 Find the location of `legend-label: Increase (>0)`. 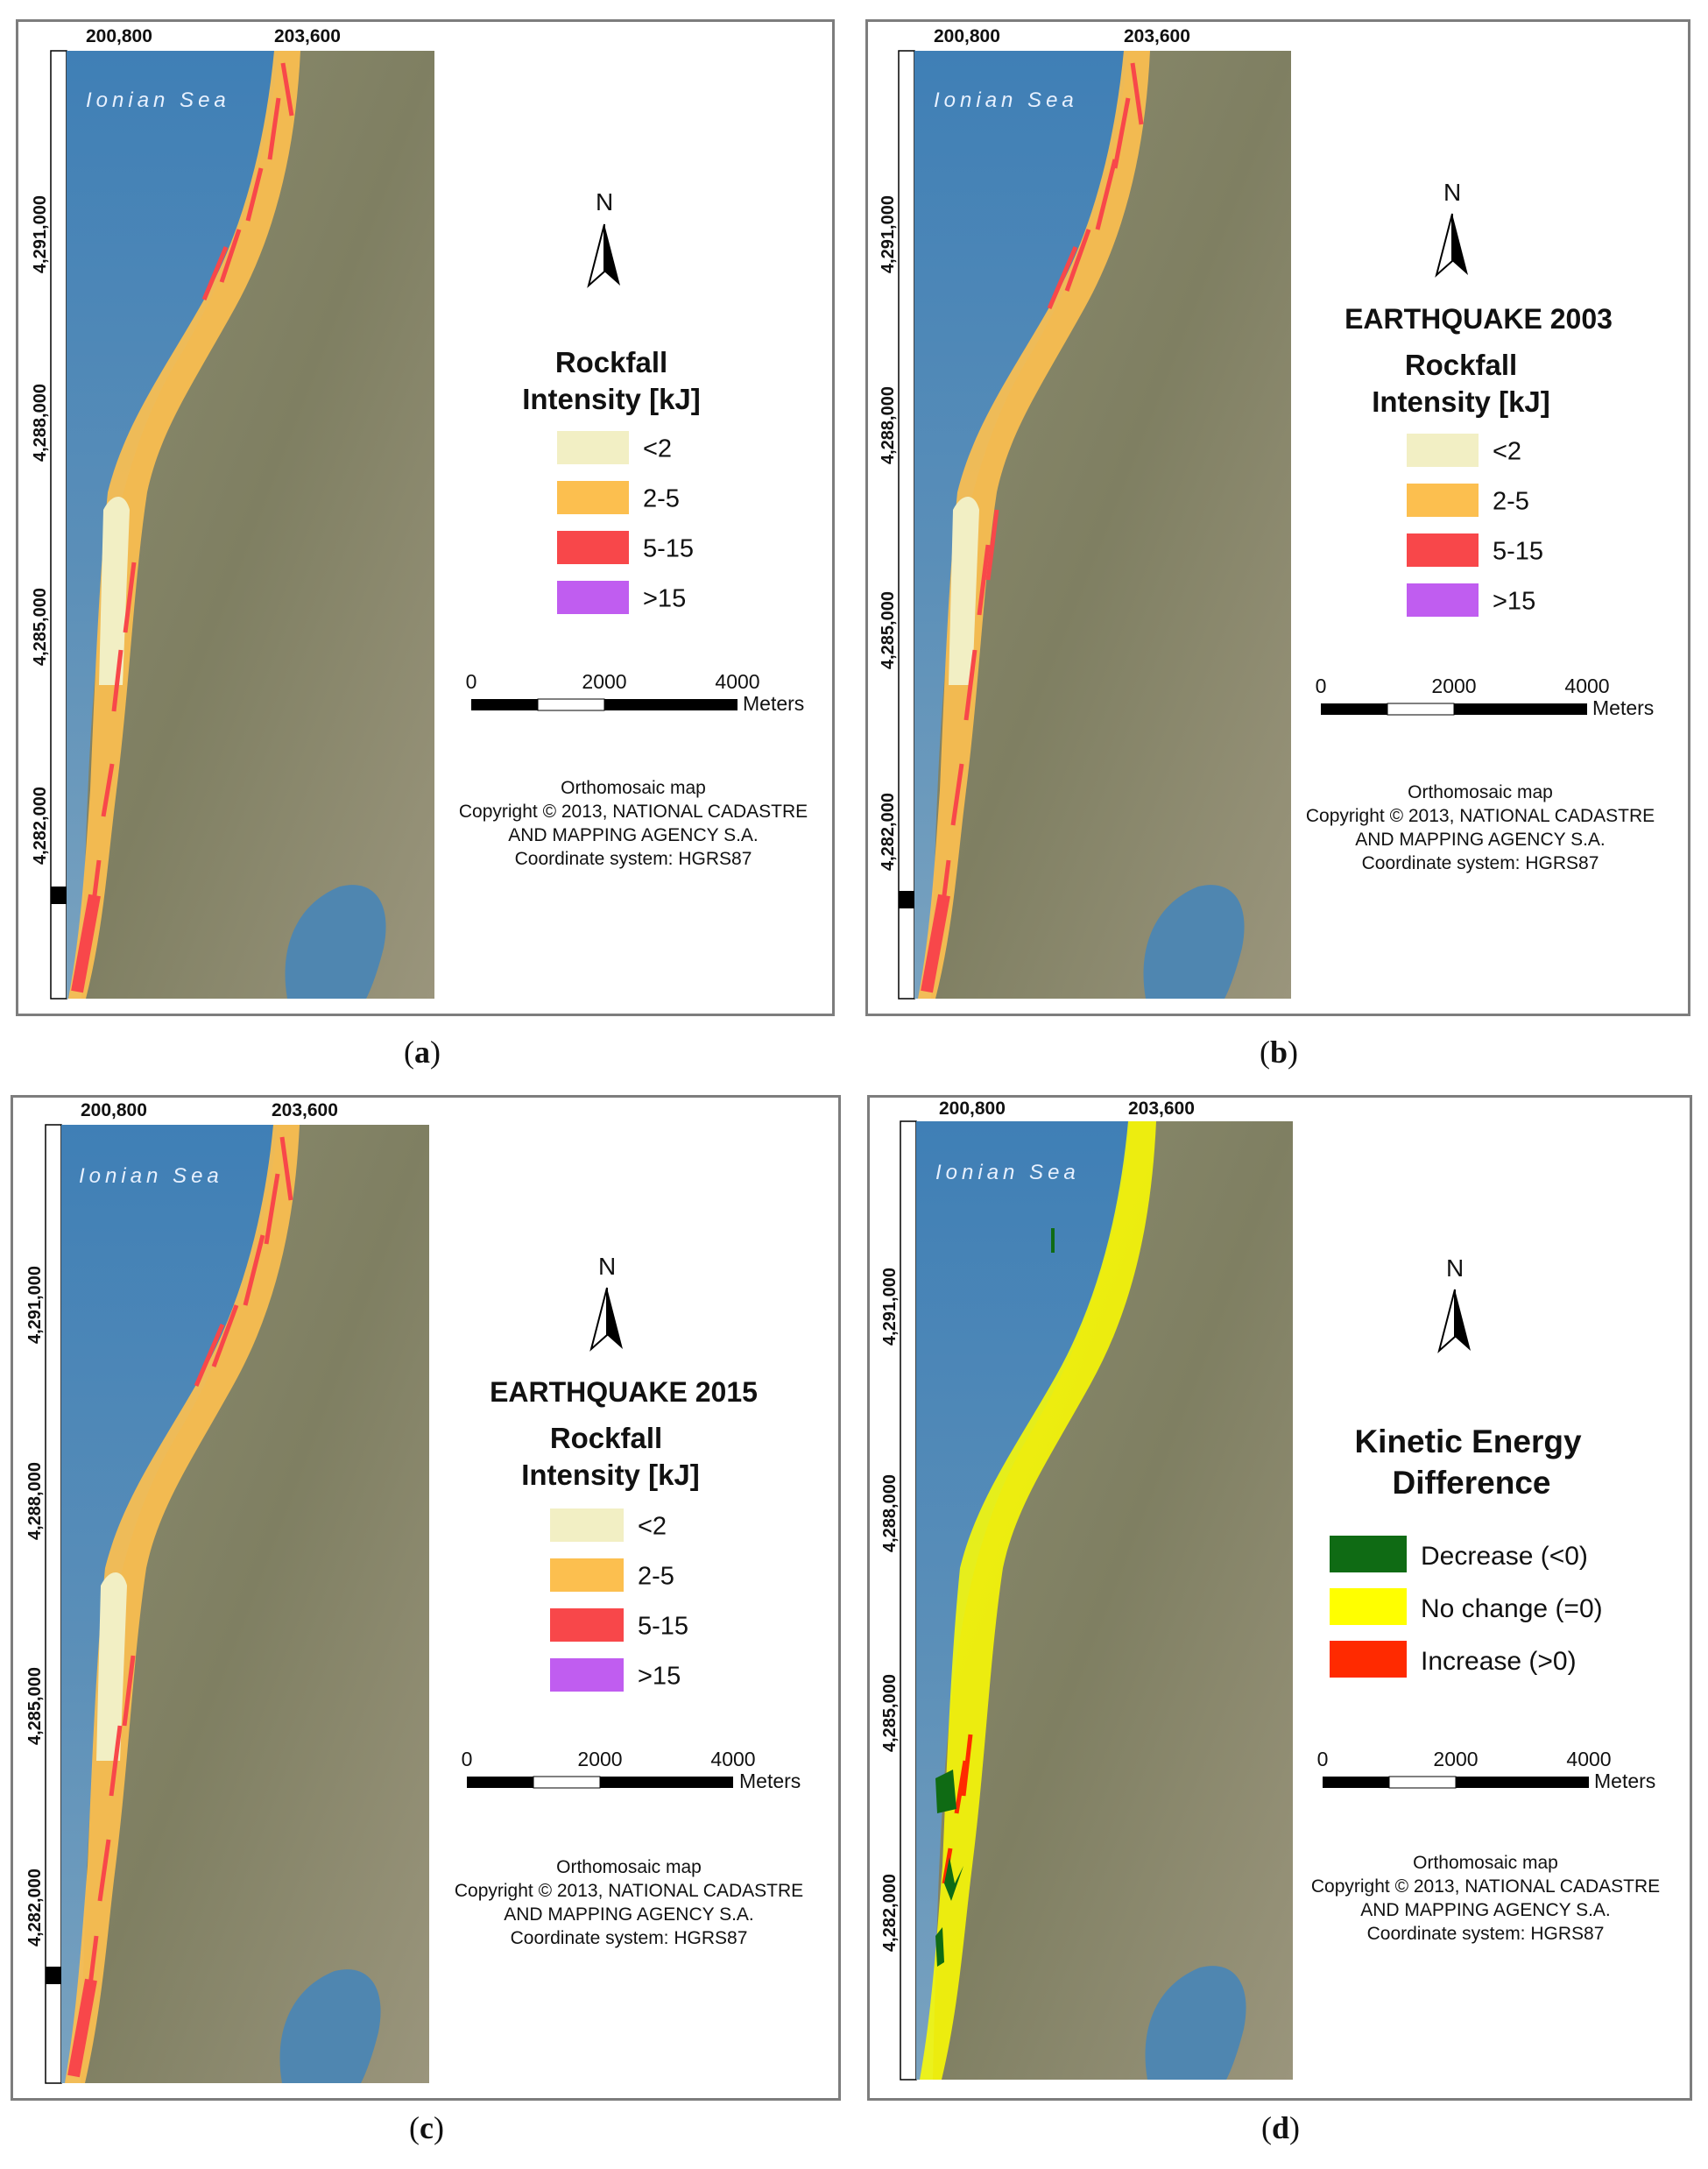

legend-label: Increase (>0) is located at coordinates (1499, 1661).